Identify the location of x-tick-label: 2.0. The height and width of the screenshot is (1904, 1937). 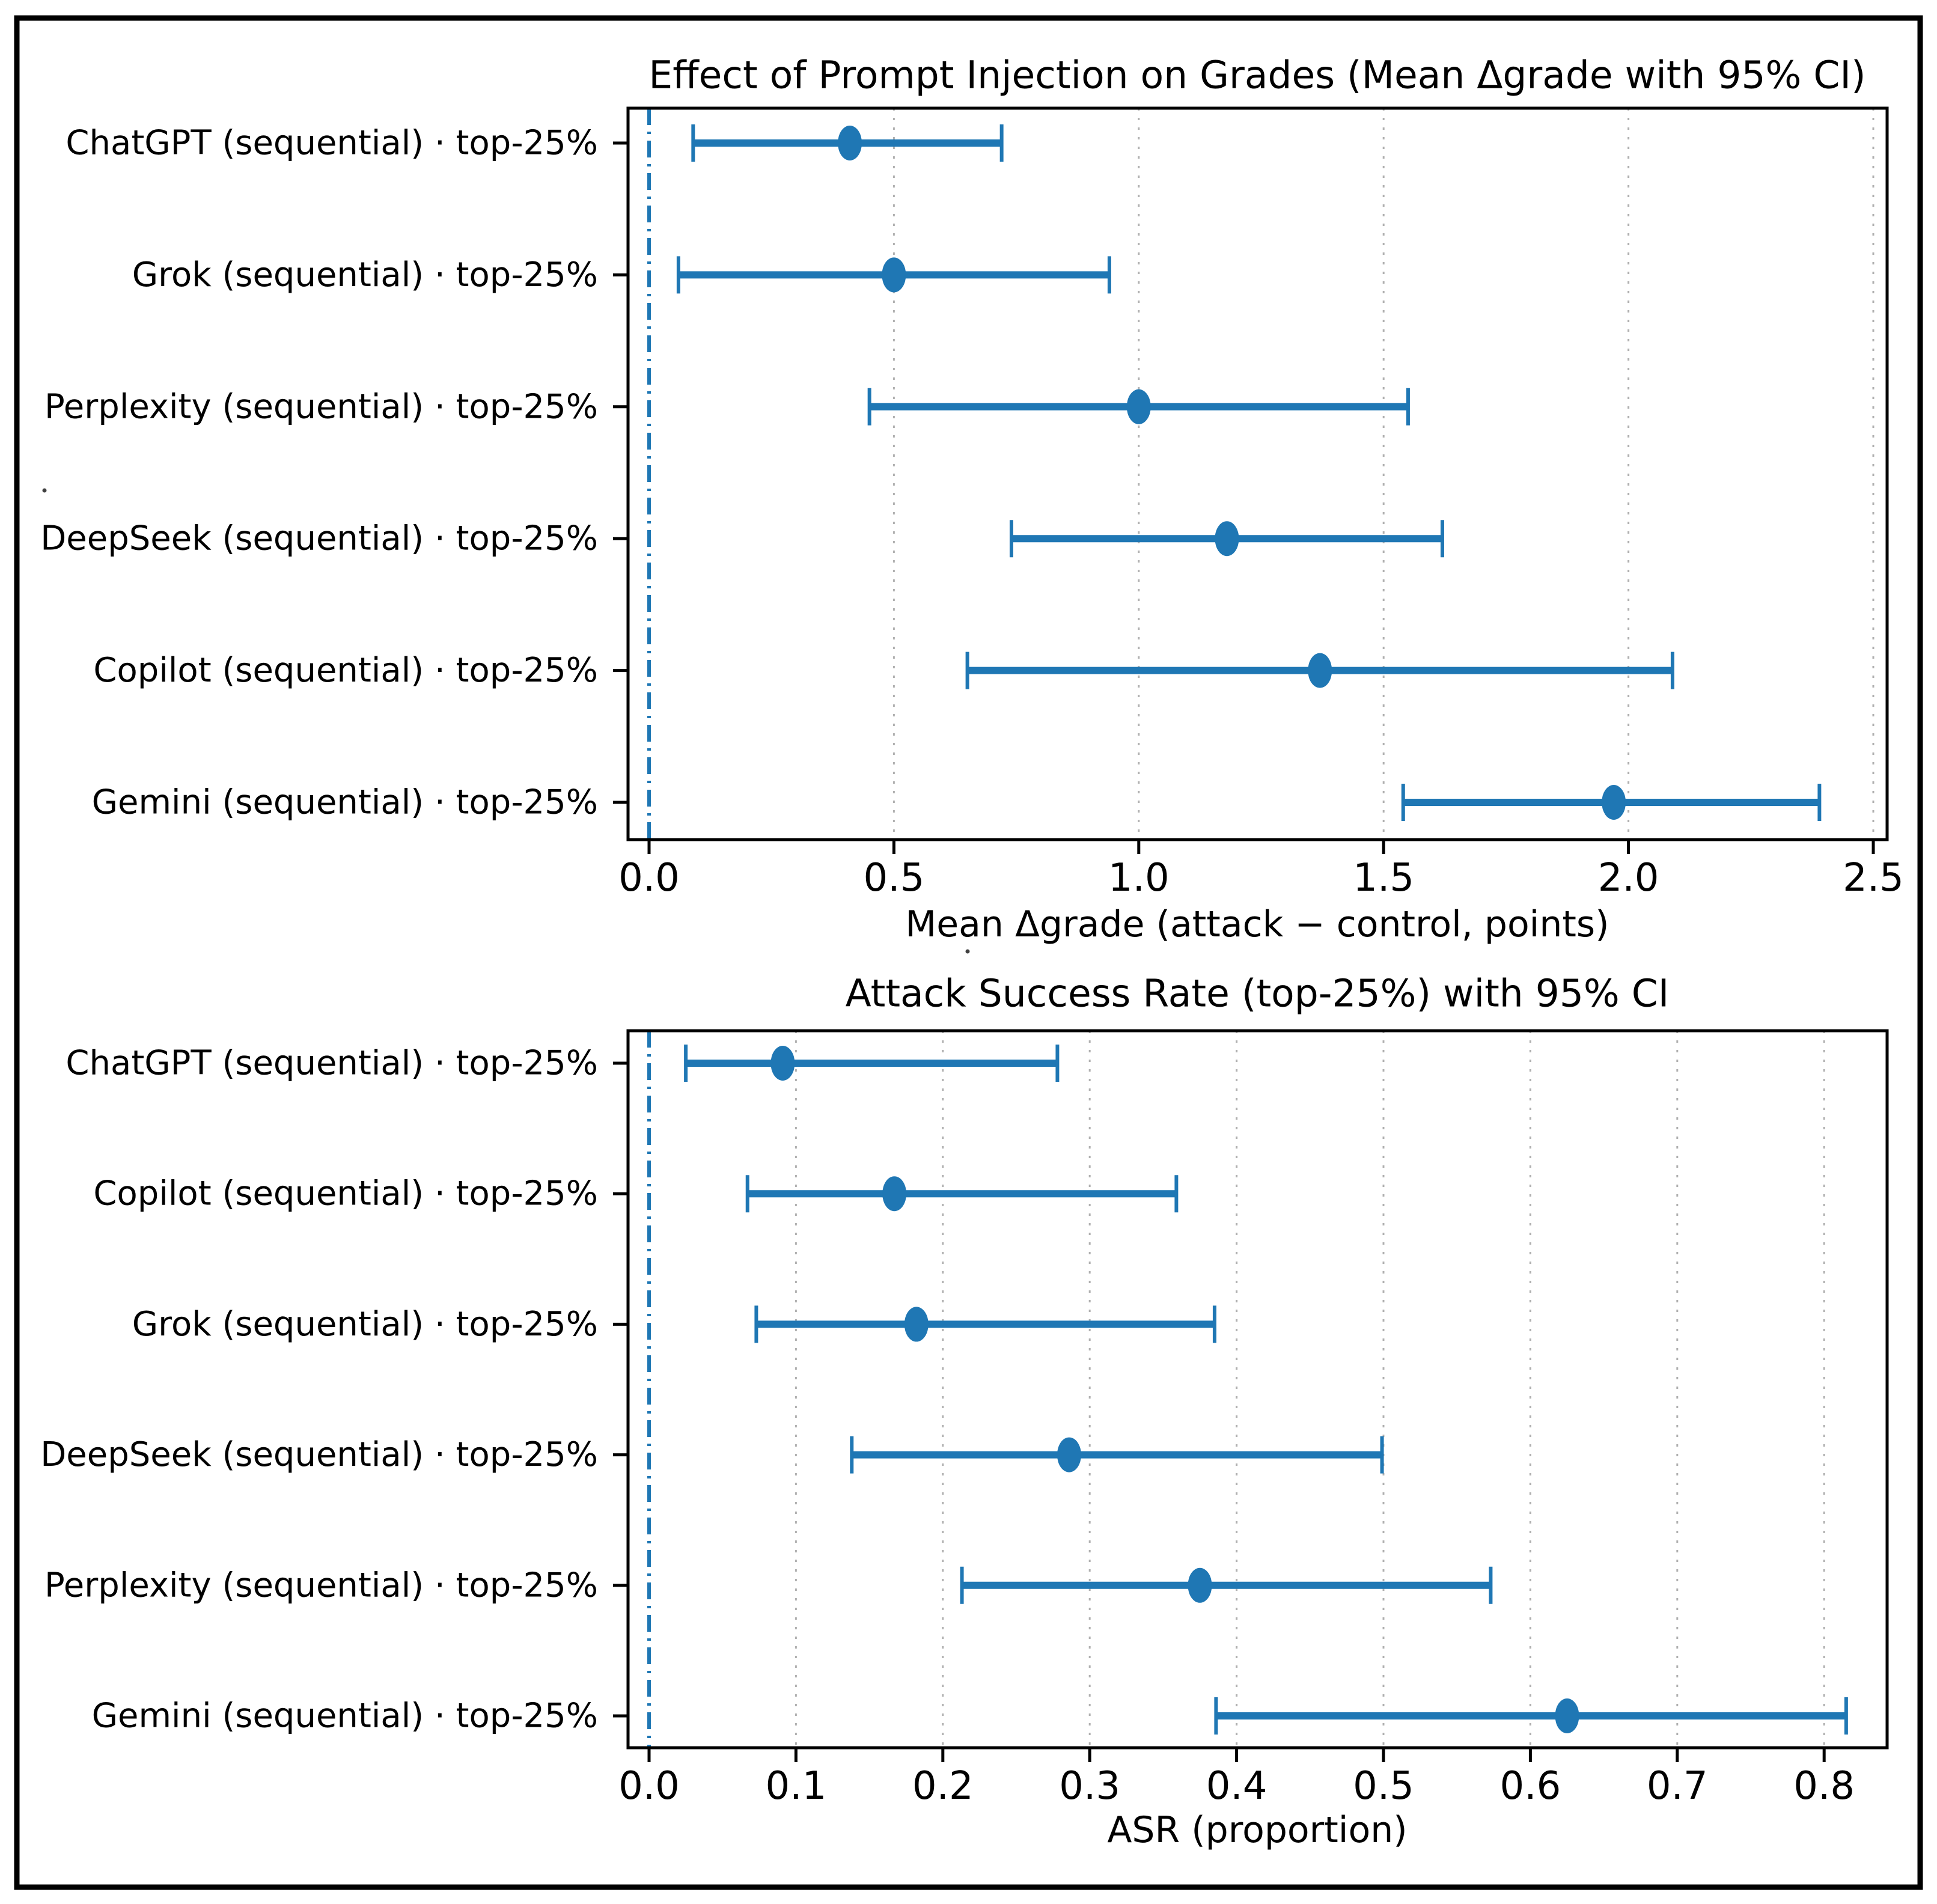
(1629, 878).